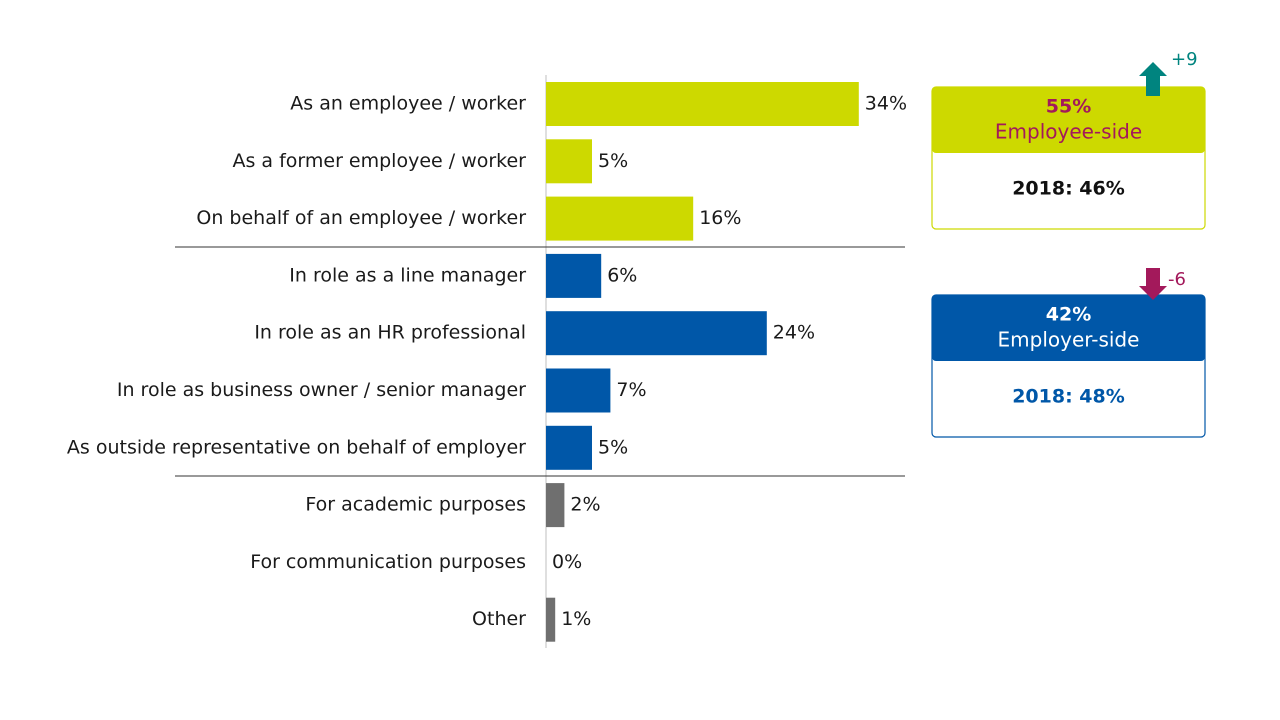  Describe the element at coordinates (1068, 107) in the screenshot. I see `summary-value: 55%` at that location.